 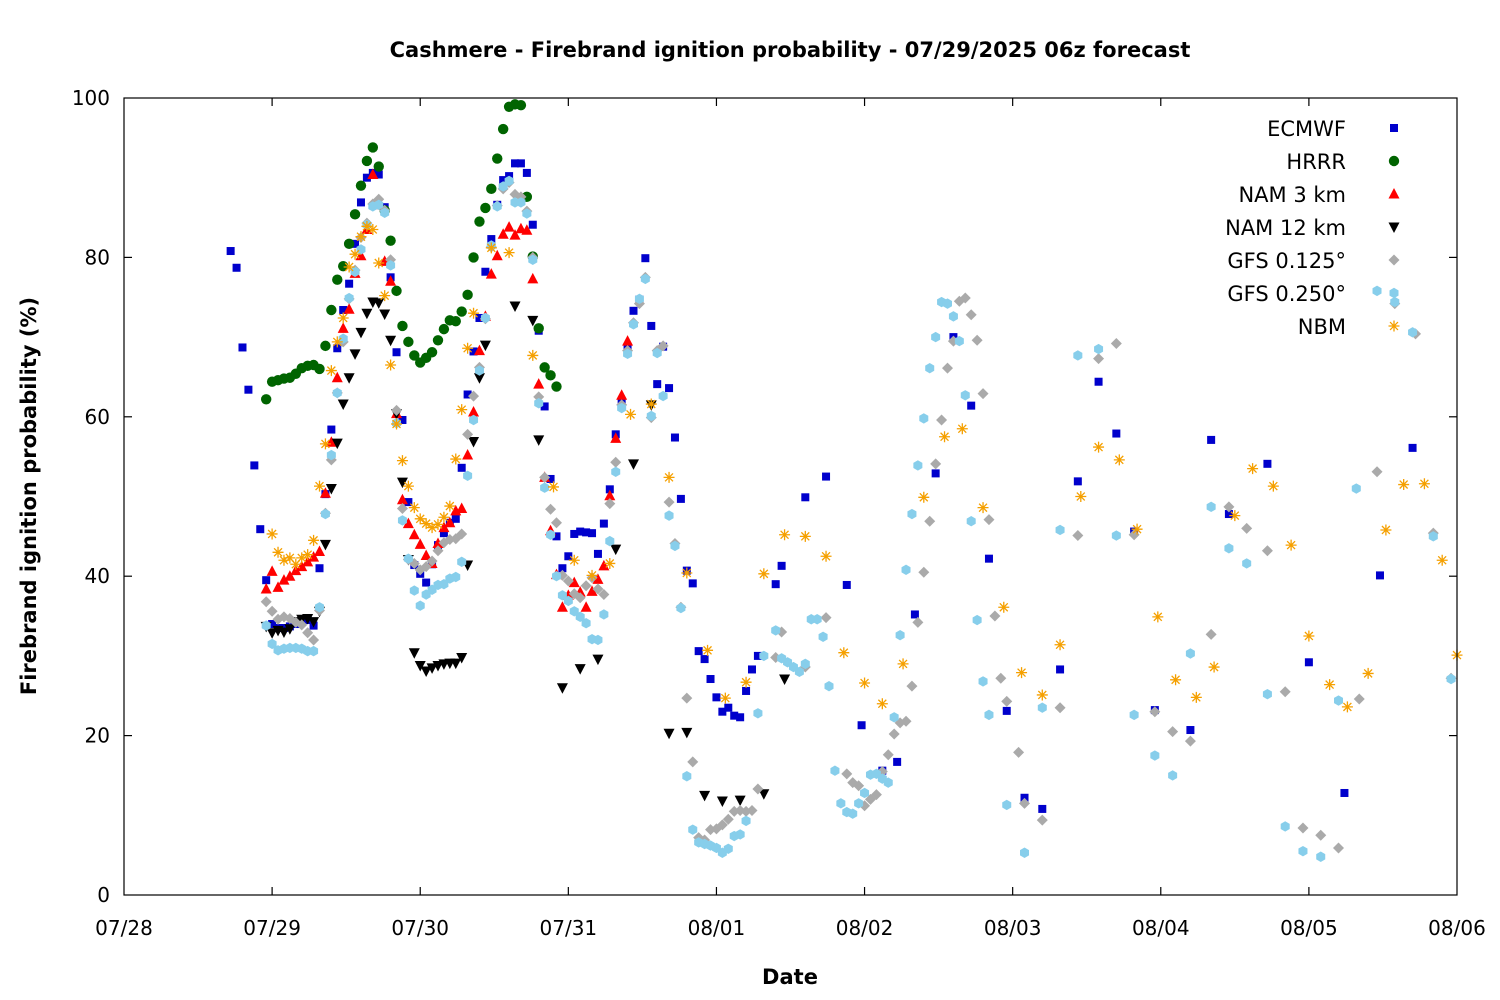 I want to click on legend-label: GFS 0.125°, so click(x=1286, y=261).